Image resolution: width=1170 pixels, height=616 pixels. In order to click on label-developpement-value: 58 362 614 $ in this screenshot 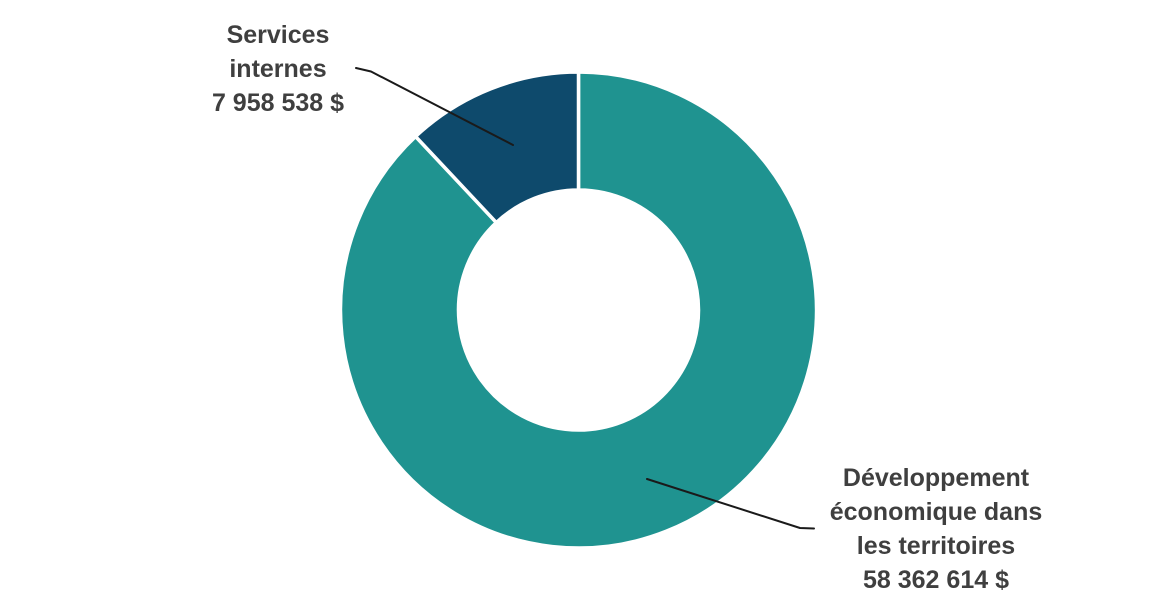, I will do `click(936, 580)`.